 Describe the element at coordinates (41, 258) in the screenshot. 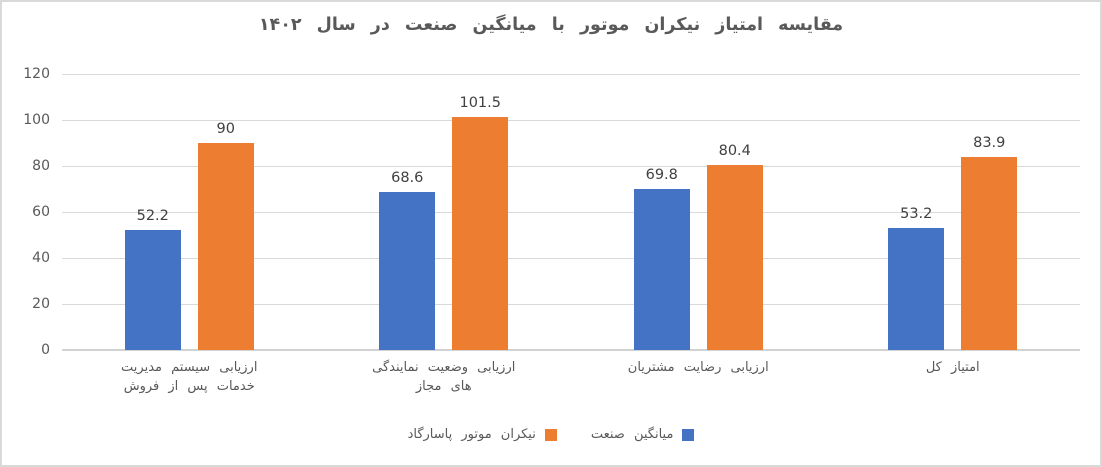

I see `y-tick-label: 40` at that location.